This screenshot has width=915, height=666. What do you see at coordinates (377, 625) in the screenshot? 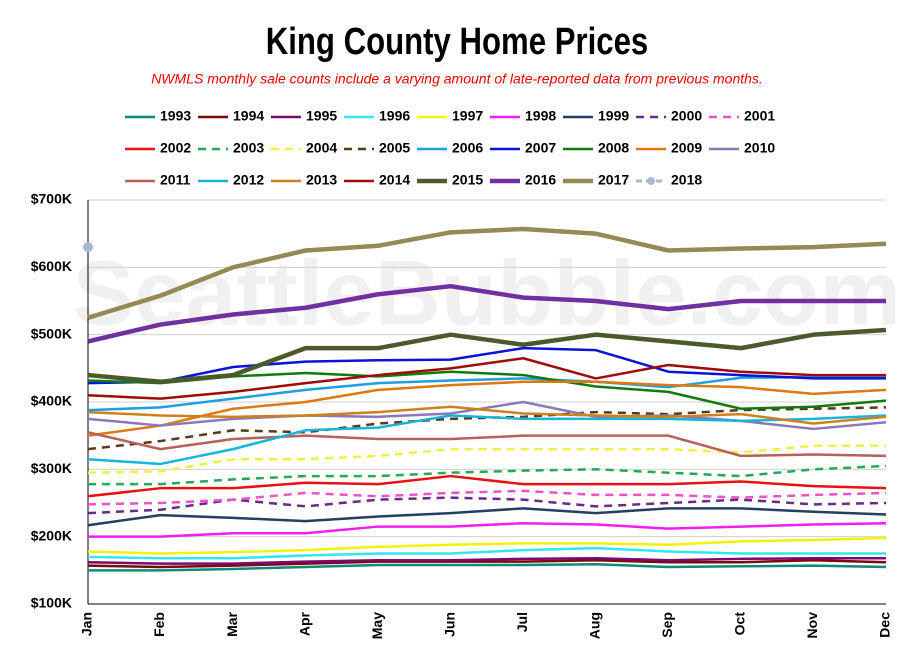
I see `x-tick-label: May` at bounding box center [377, 625].